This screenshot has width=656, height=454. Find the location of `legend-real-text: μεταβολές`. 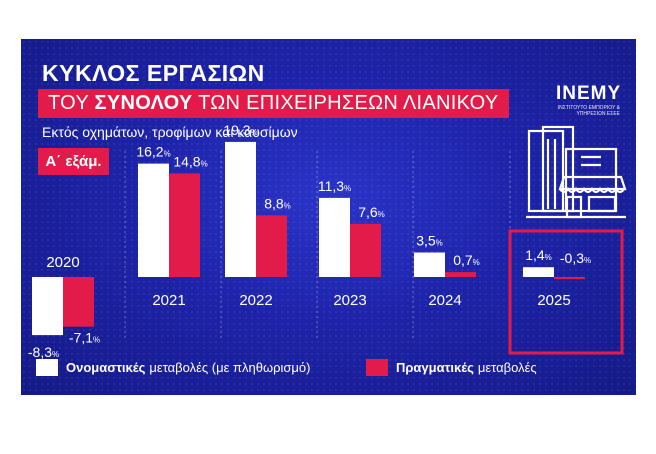

legend-real-text: μεταβολές is located at coordinates (507, 367).